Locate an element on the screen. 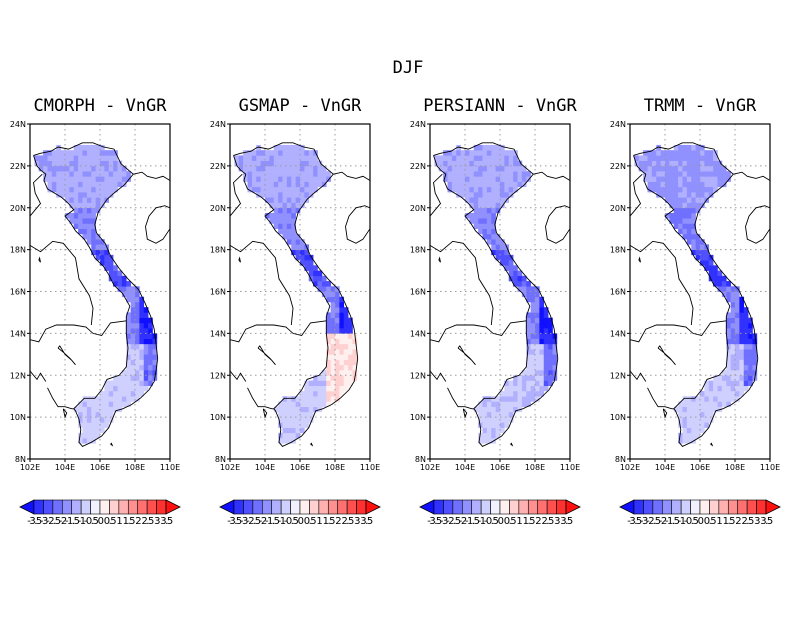 This screenshot has height=618, width=800. colorbar-label: -3 is located at coordinates (244, 521).